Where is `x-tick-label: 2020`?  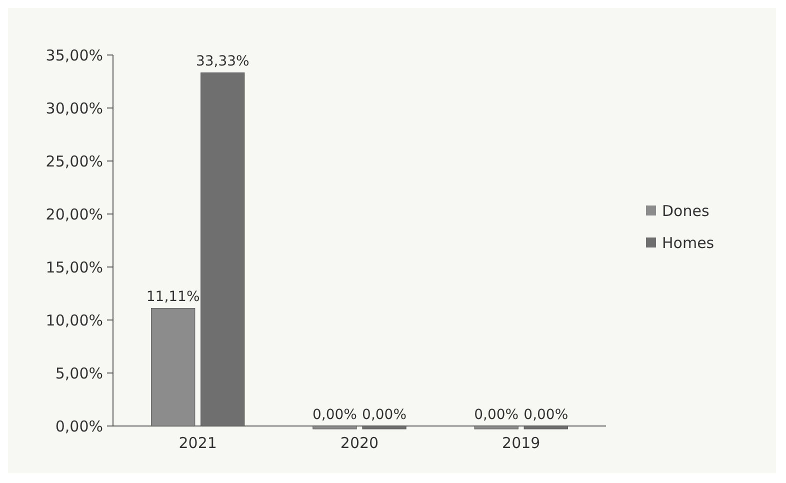 x-tick-label: 2020 is located at coordinates (359, 443).